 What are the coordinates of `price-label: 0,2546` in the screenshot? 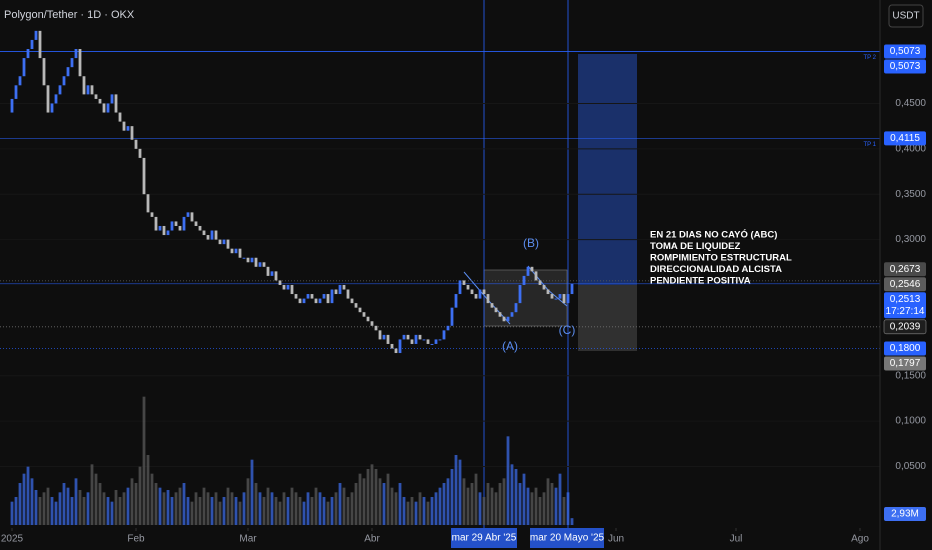 It's located at (905, 284).